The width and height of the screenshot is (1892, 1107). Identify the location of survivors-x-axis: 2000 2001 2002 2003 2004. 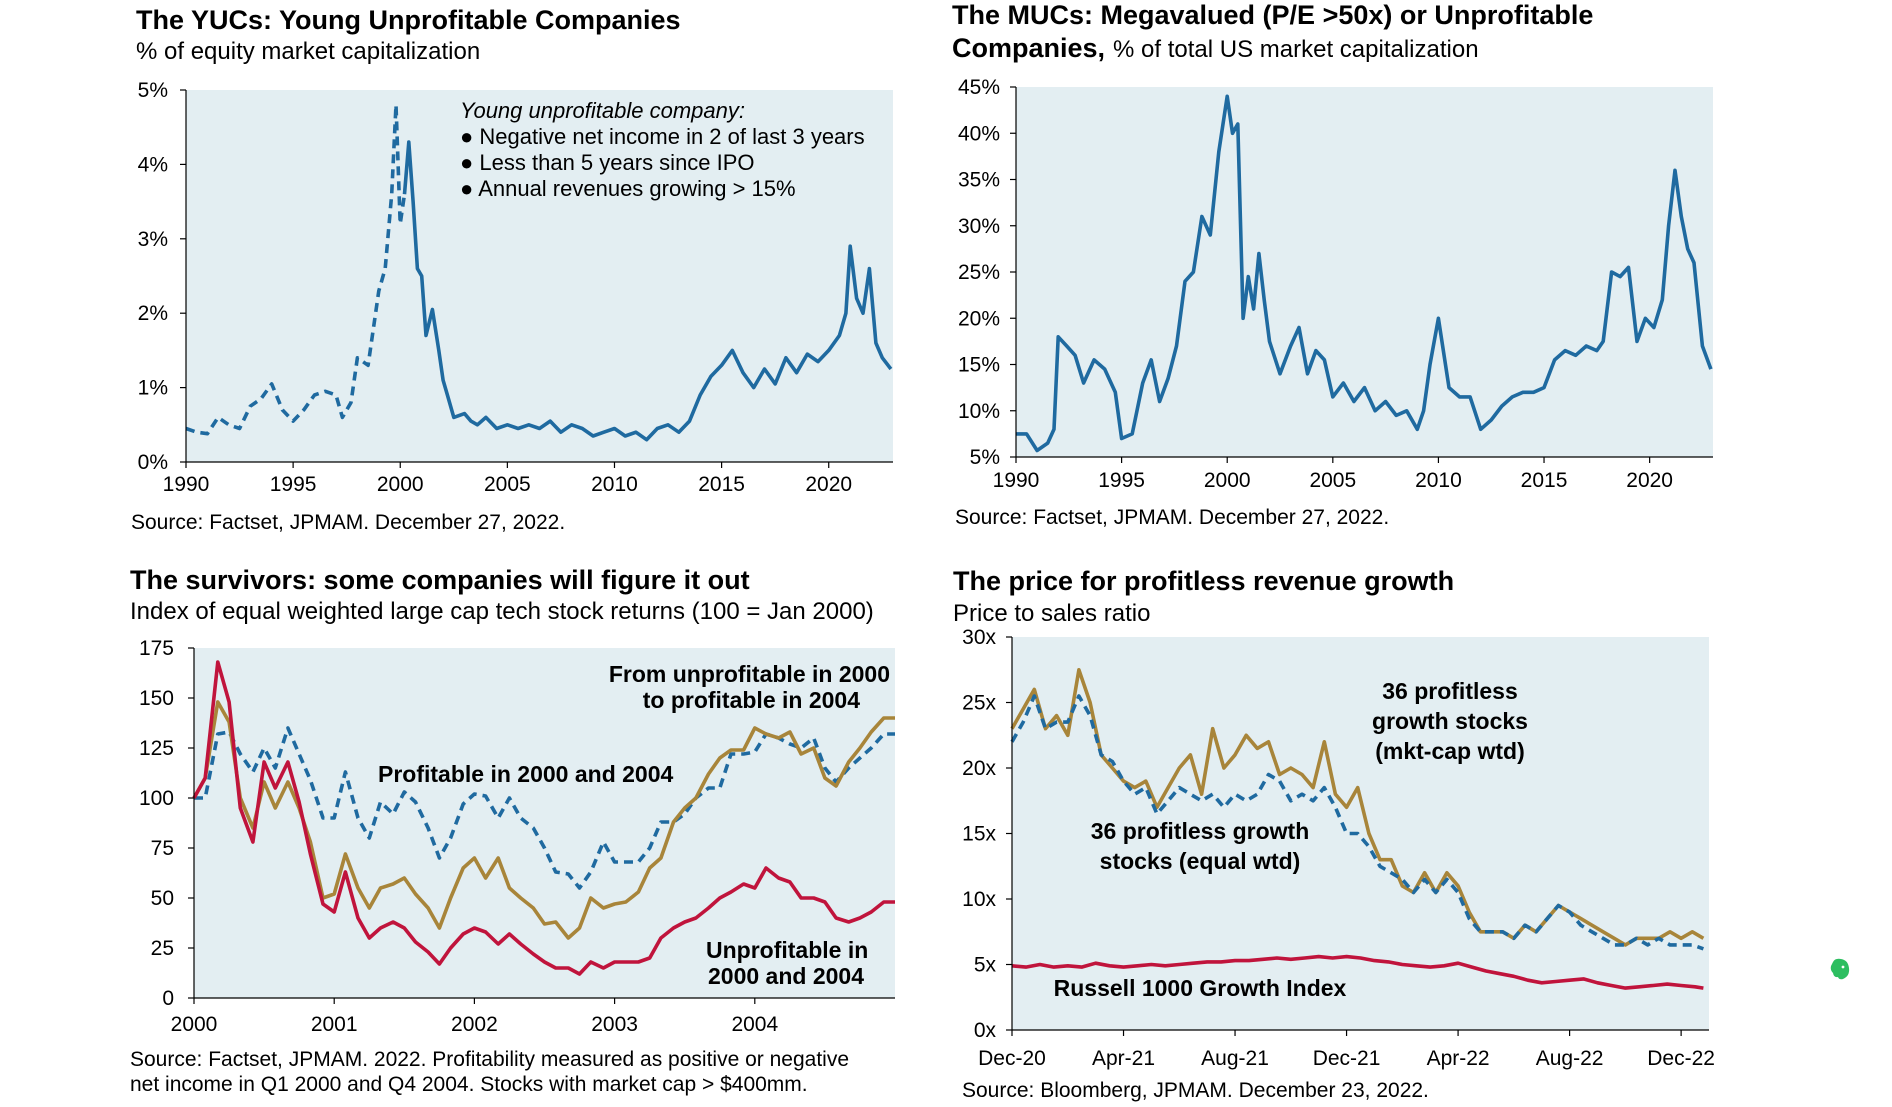
(474, 1017).